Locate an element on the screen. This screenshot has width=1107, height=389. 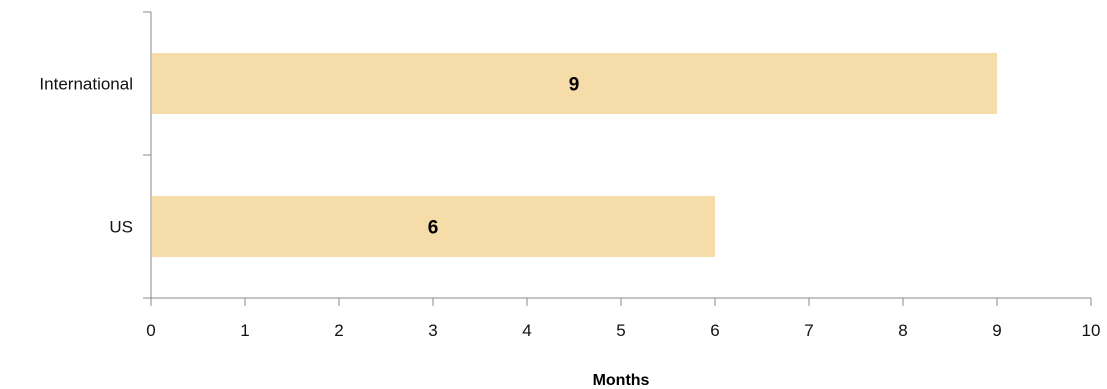
bar-us is located at coordinates (433, 226).